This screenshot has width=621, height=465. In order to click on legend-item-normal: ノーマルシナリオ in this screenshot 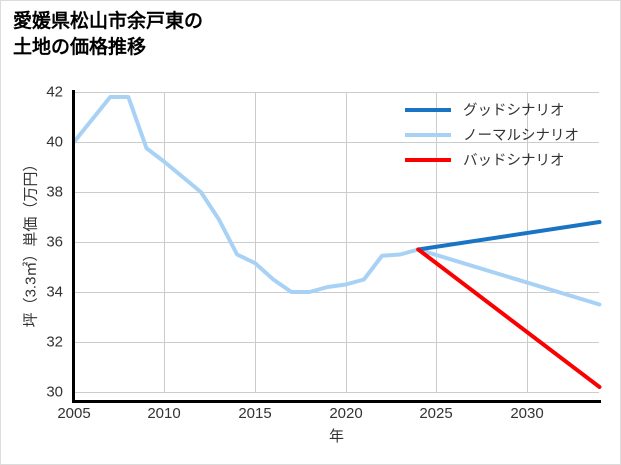, I will do `click(499, 134)`.